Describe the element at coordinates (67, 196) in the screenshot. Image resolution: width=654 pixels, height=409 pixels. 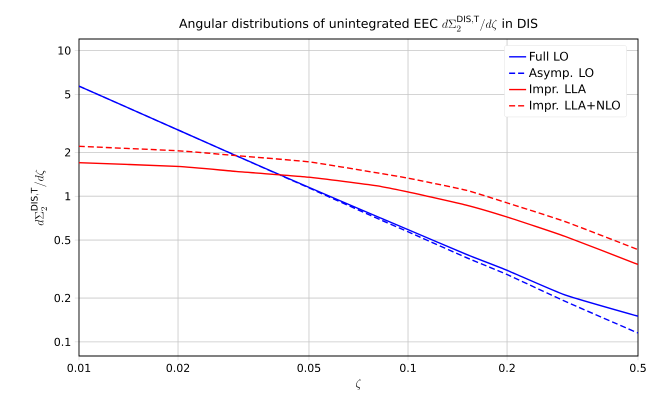
I see `y-tick-label: 1` at that location.